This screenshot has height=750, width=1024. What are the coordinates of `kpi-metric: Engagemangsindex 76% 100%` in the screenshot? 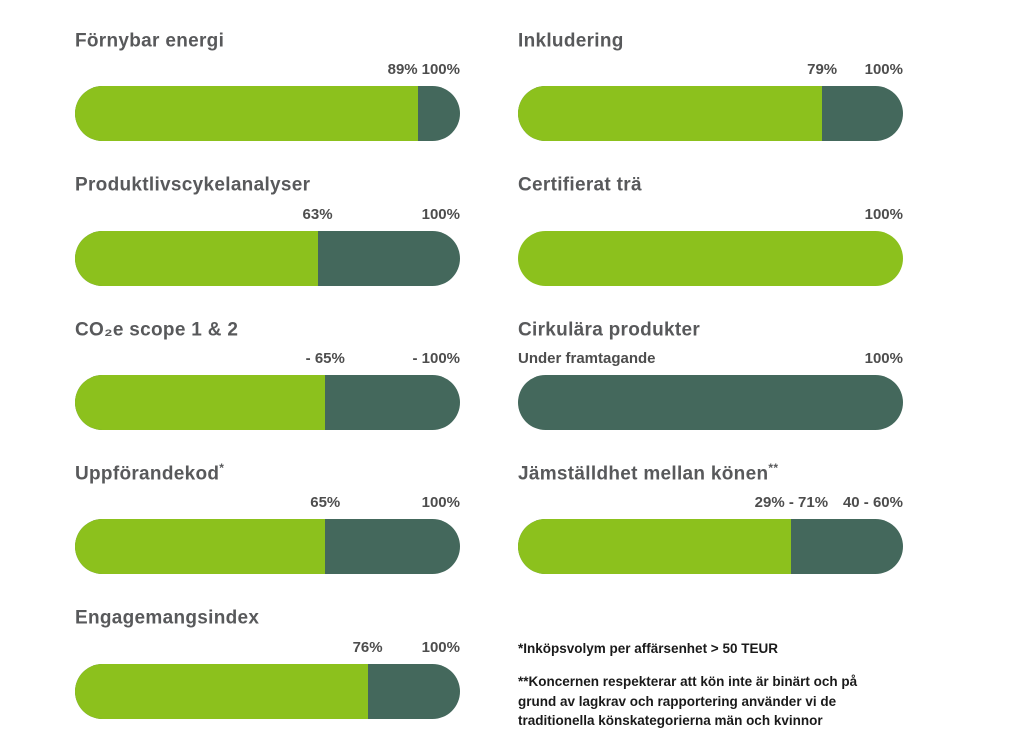 It's located at (267, 662).